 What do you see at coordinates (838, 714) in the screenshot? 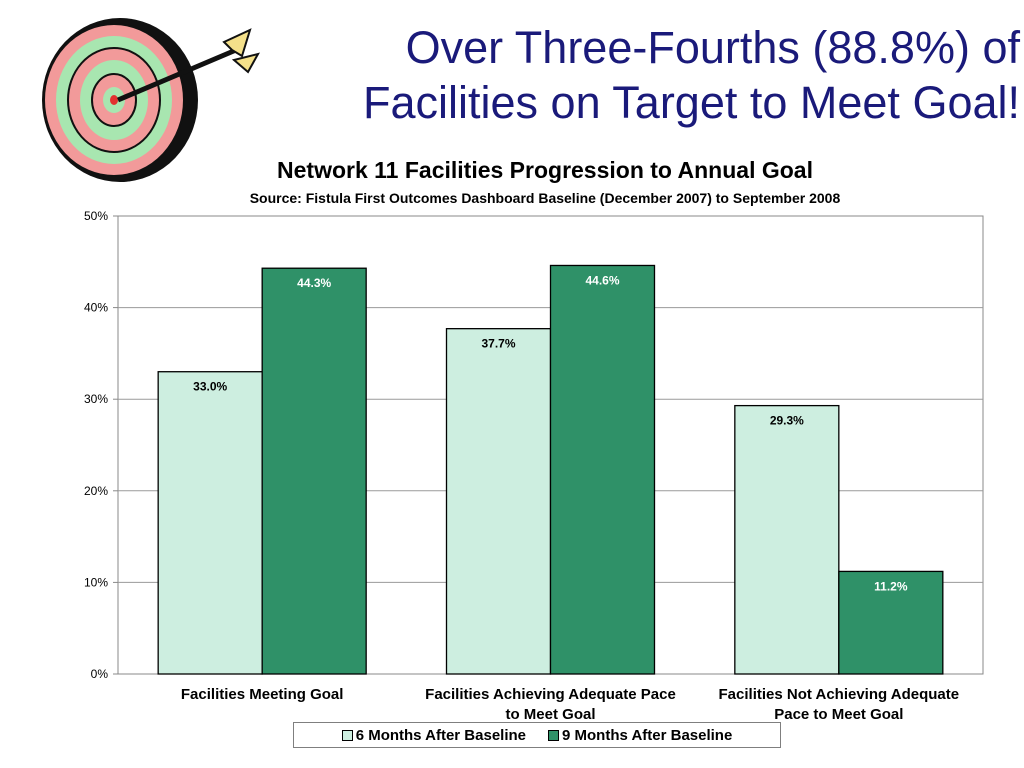
I see `x-category-label: Pace to Meet Goal` at bounding box center [838, 714].